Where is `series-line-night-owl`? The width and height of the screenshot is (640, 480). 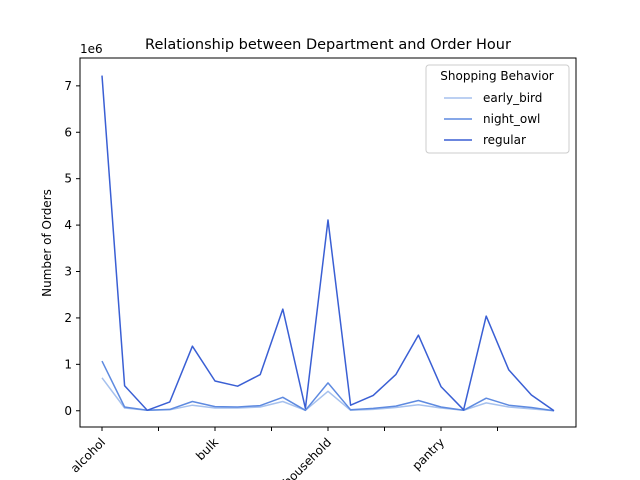
series-line-night-owl is located at coordinates (328, 386).